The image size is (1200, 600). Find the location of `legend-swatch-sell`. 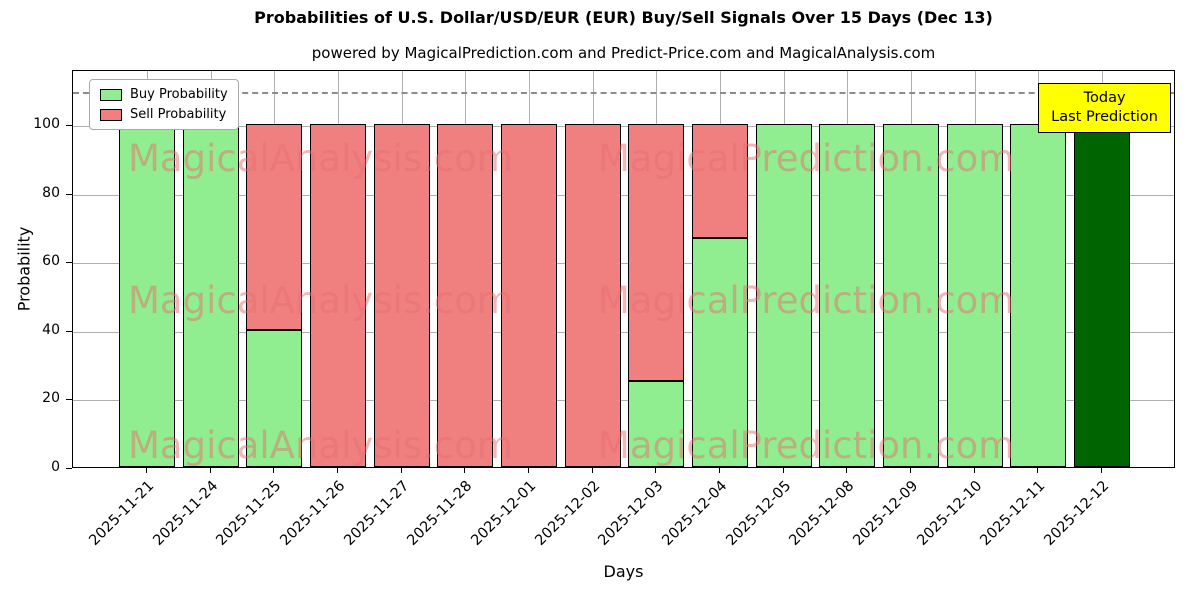

legend-swatch-sell is located at coordinates (111, 114).